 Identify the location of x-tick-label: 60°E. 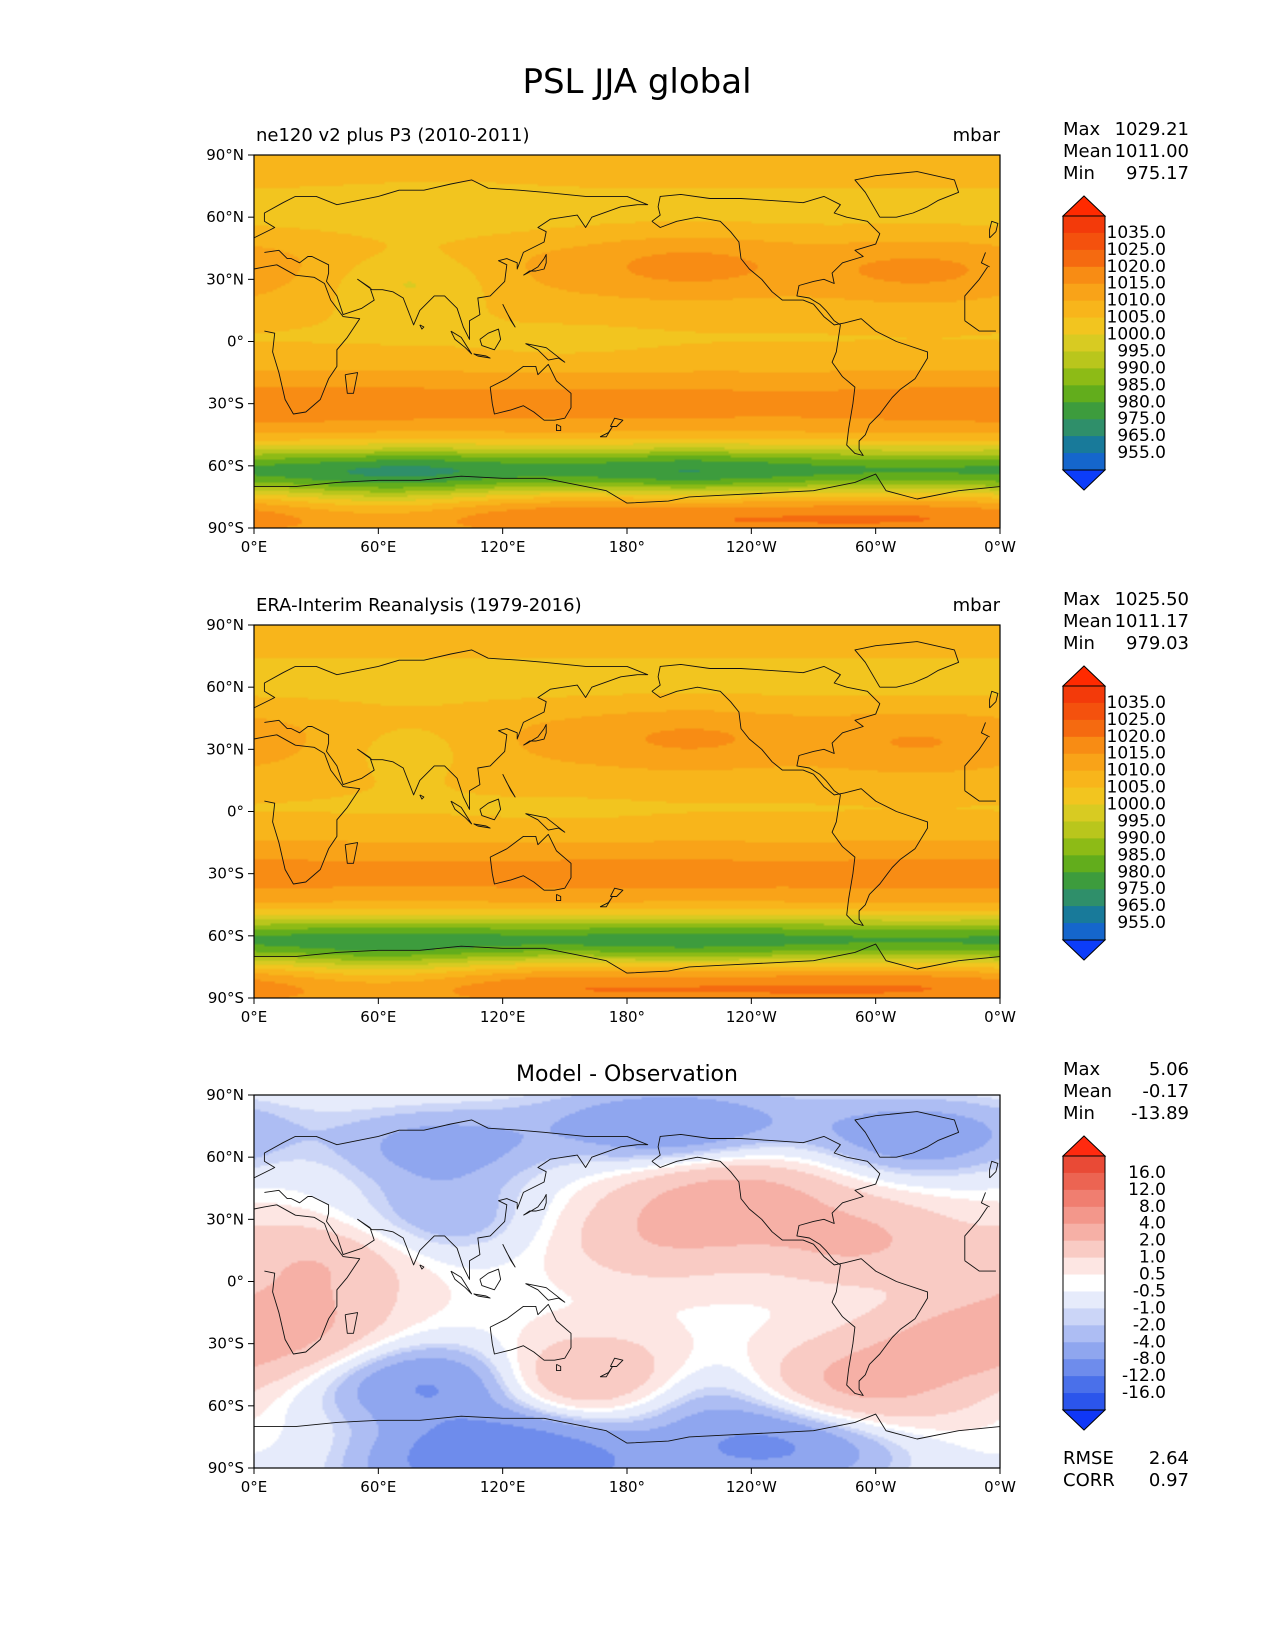
(378, 547).